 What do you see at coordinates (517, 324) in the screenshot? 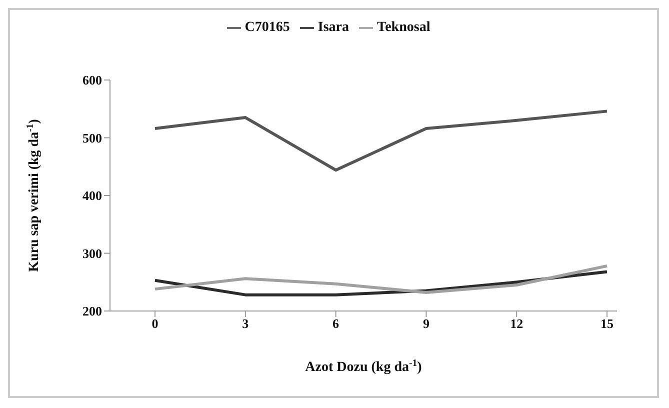
I see `x-tick-label: 12` at bounding box center [517, 324].